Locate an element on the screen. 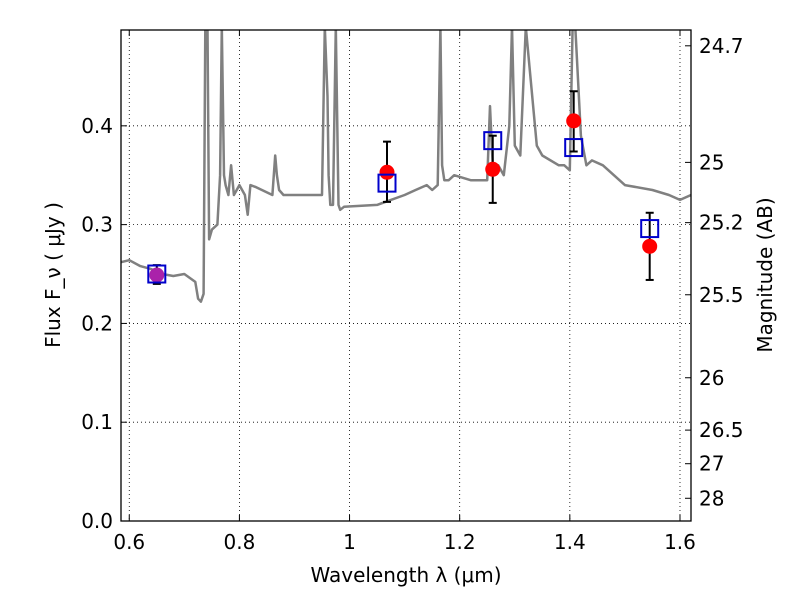 This screenshot has width=800, height=600. x-tick-label: 0.6 is located at coordinates (129, 542).